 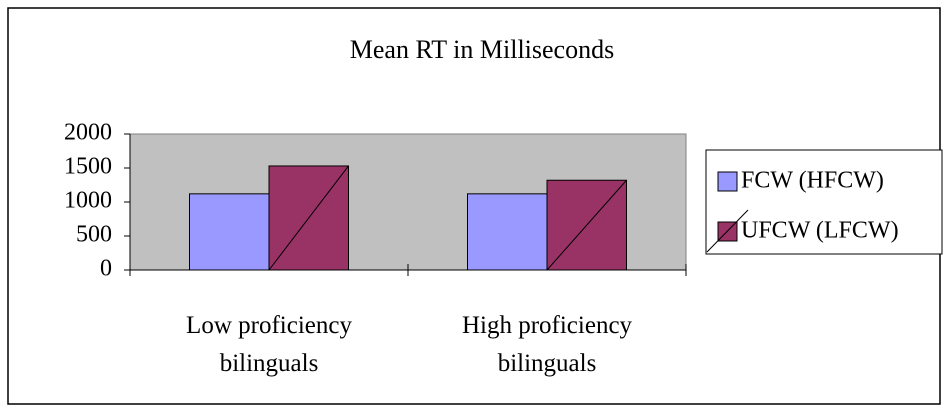 What do you see at coordinates (820, 231) in the screenshot?
I see `legend-label: UFCW (LFCW)` at bounding box center [820, 231].